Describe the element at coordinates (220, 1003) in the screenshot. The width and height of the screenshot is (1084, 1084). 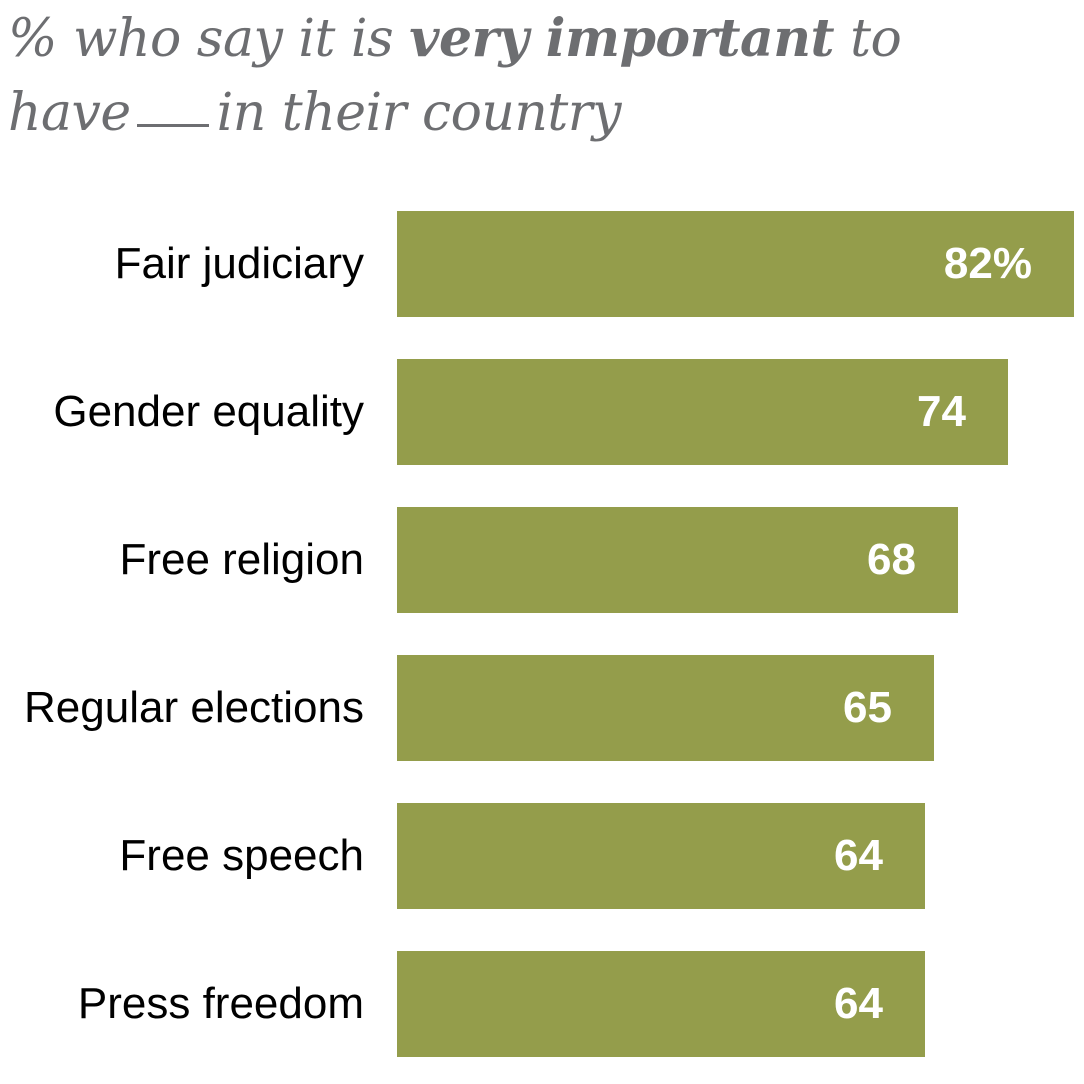
I see `category-label: Press freedom` at that location.